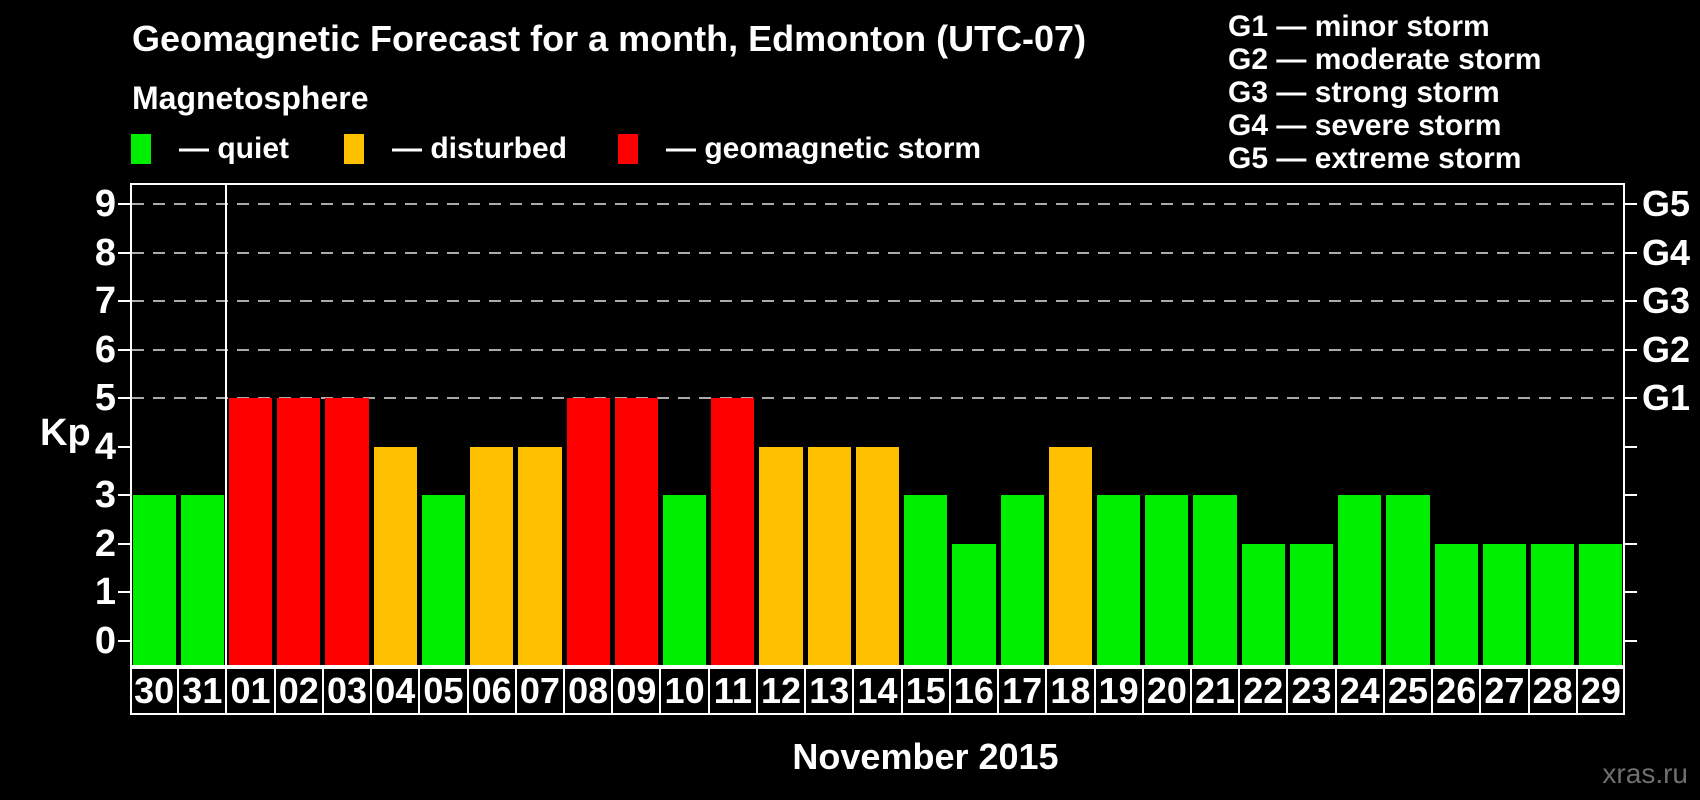 The image size is (1700, 800). I want to click on day-label-23: 23, so click(1311, 690).